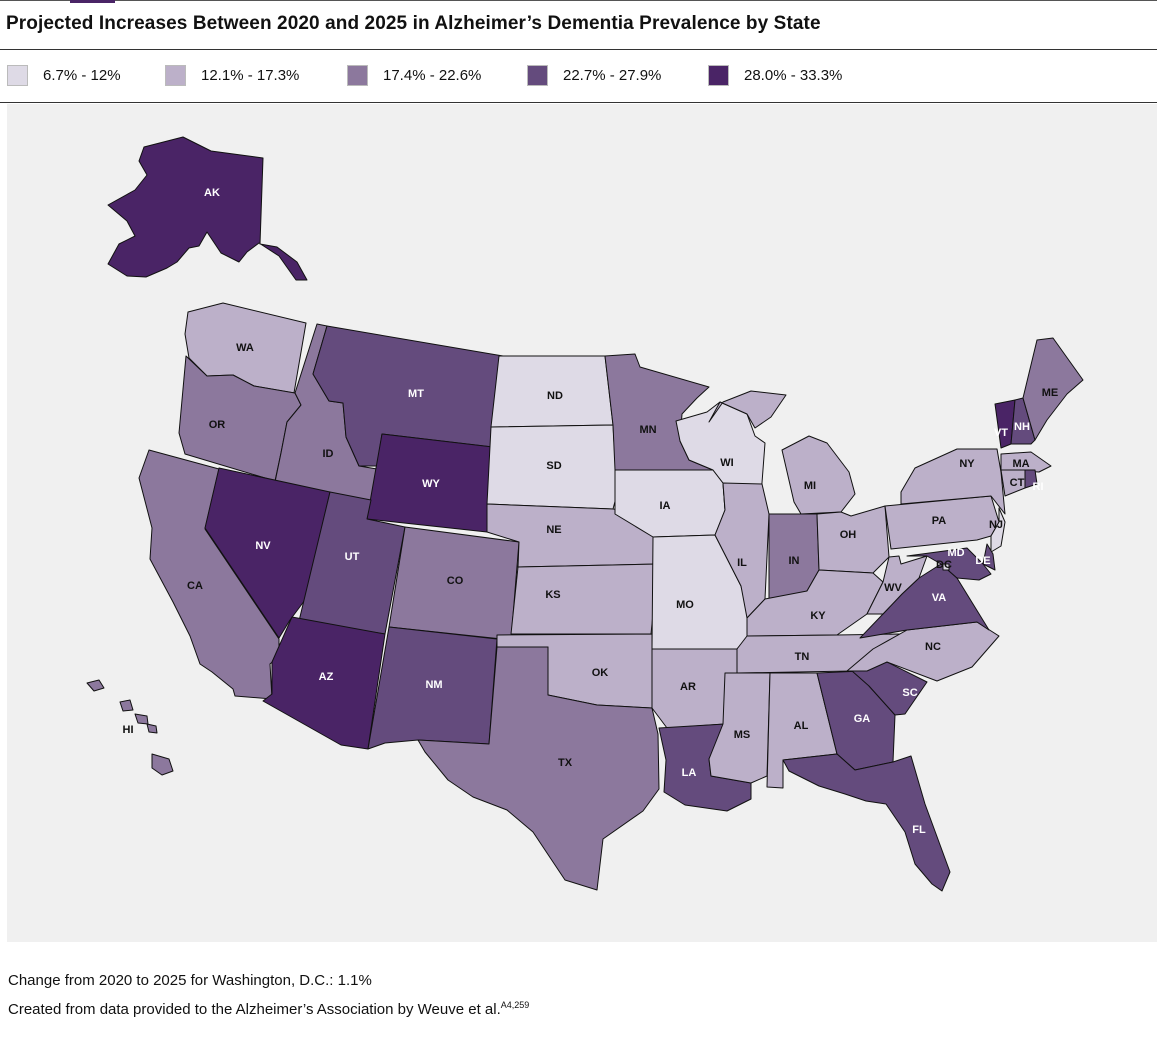 This screenshot has width=1167, height=1044. Describe the element at coordinates (726, 463) in the screenshot. I see `state-label-wi: WI` at that location.